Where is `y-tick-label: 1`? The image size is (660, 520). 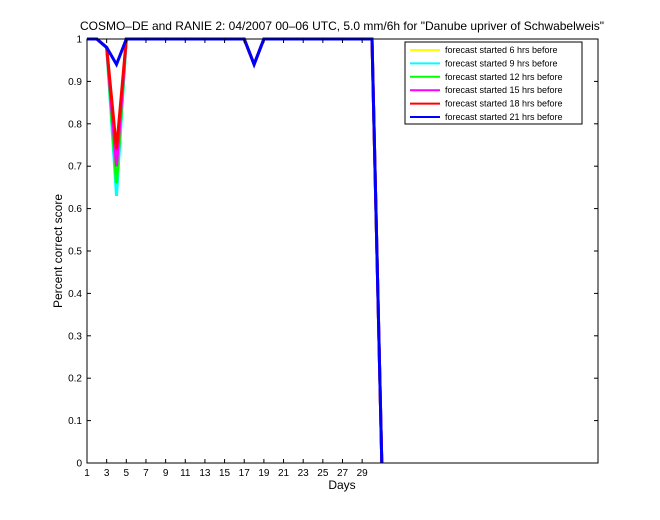 y-tick-label: 1 is located at coordinates (79, 40).